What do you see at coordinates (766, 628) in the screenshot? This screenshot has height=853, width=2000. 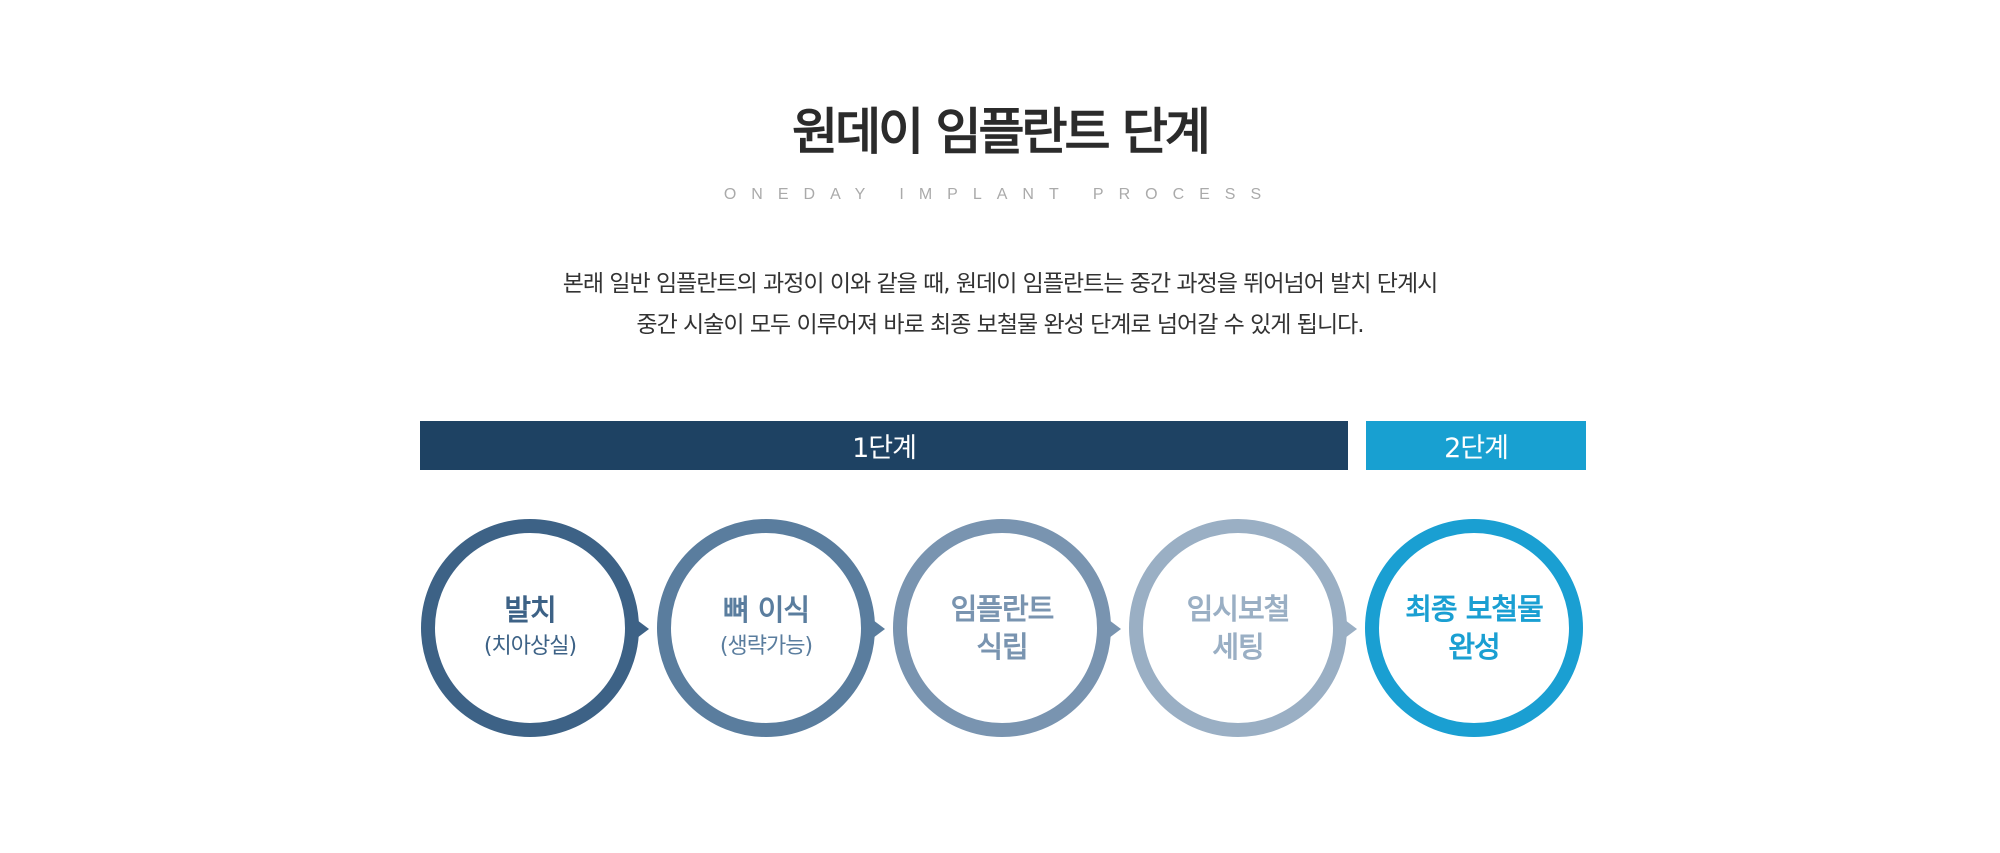 I see `step-bone-graft: 뼈 이식 (생략가능)` at bounding box center [766, 628].